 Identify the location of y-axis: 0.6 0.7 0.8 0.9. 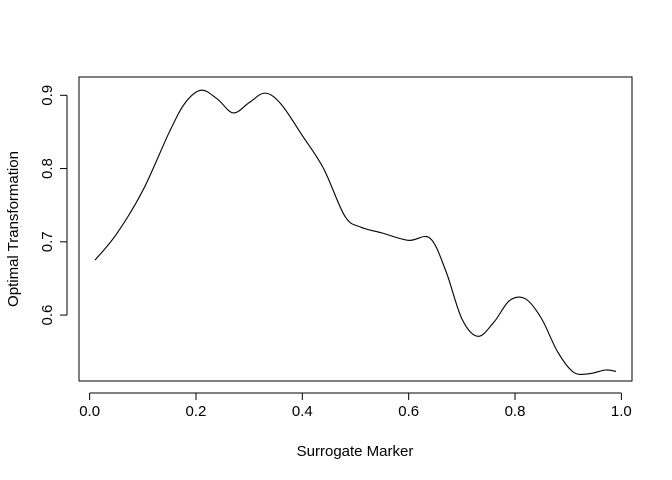
(53, 205).